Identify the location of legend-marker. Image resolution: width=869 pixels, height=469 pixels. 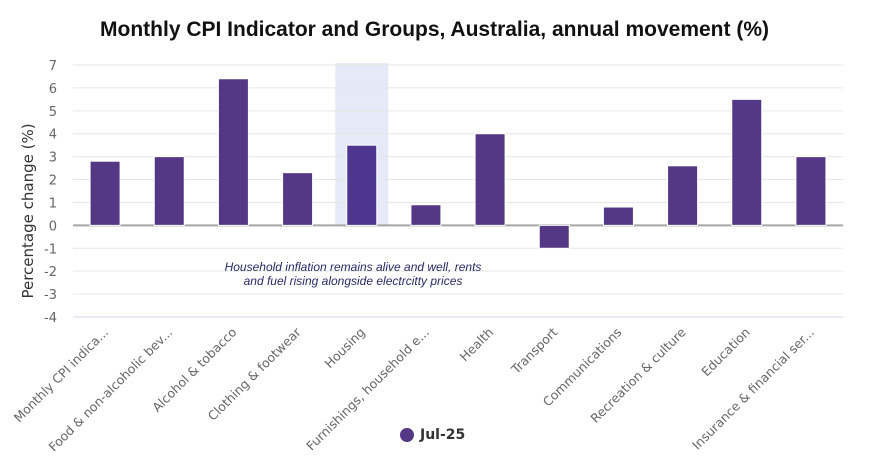
(407, 435).